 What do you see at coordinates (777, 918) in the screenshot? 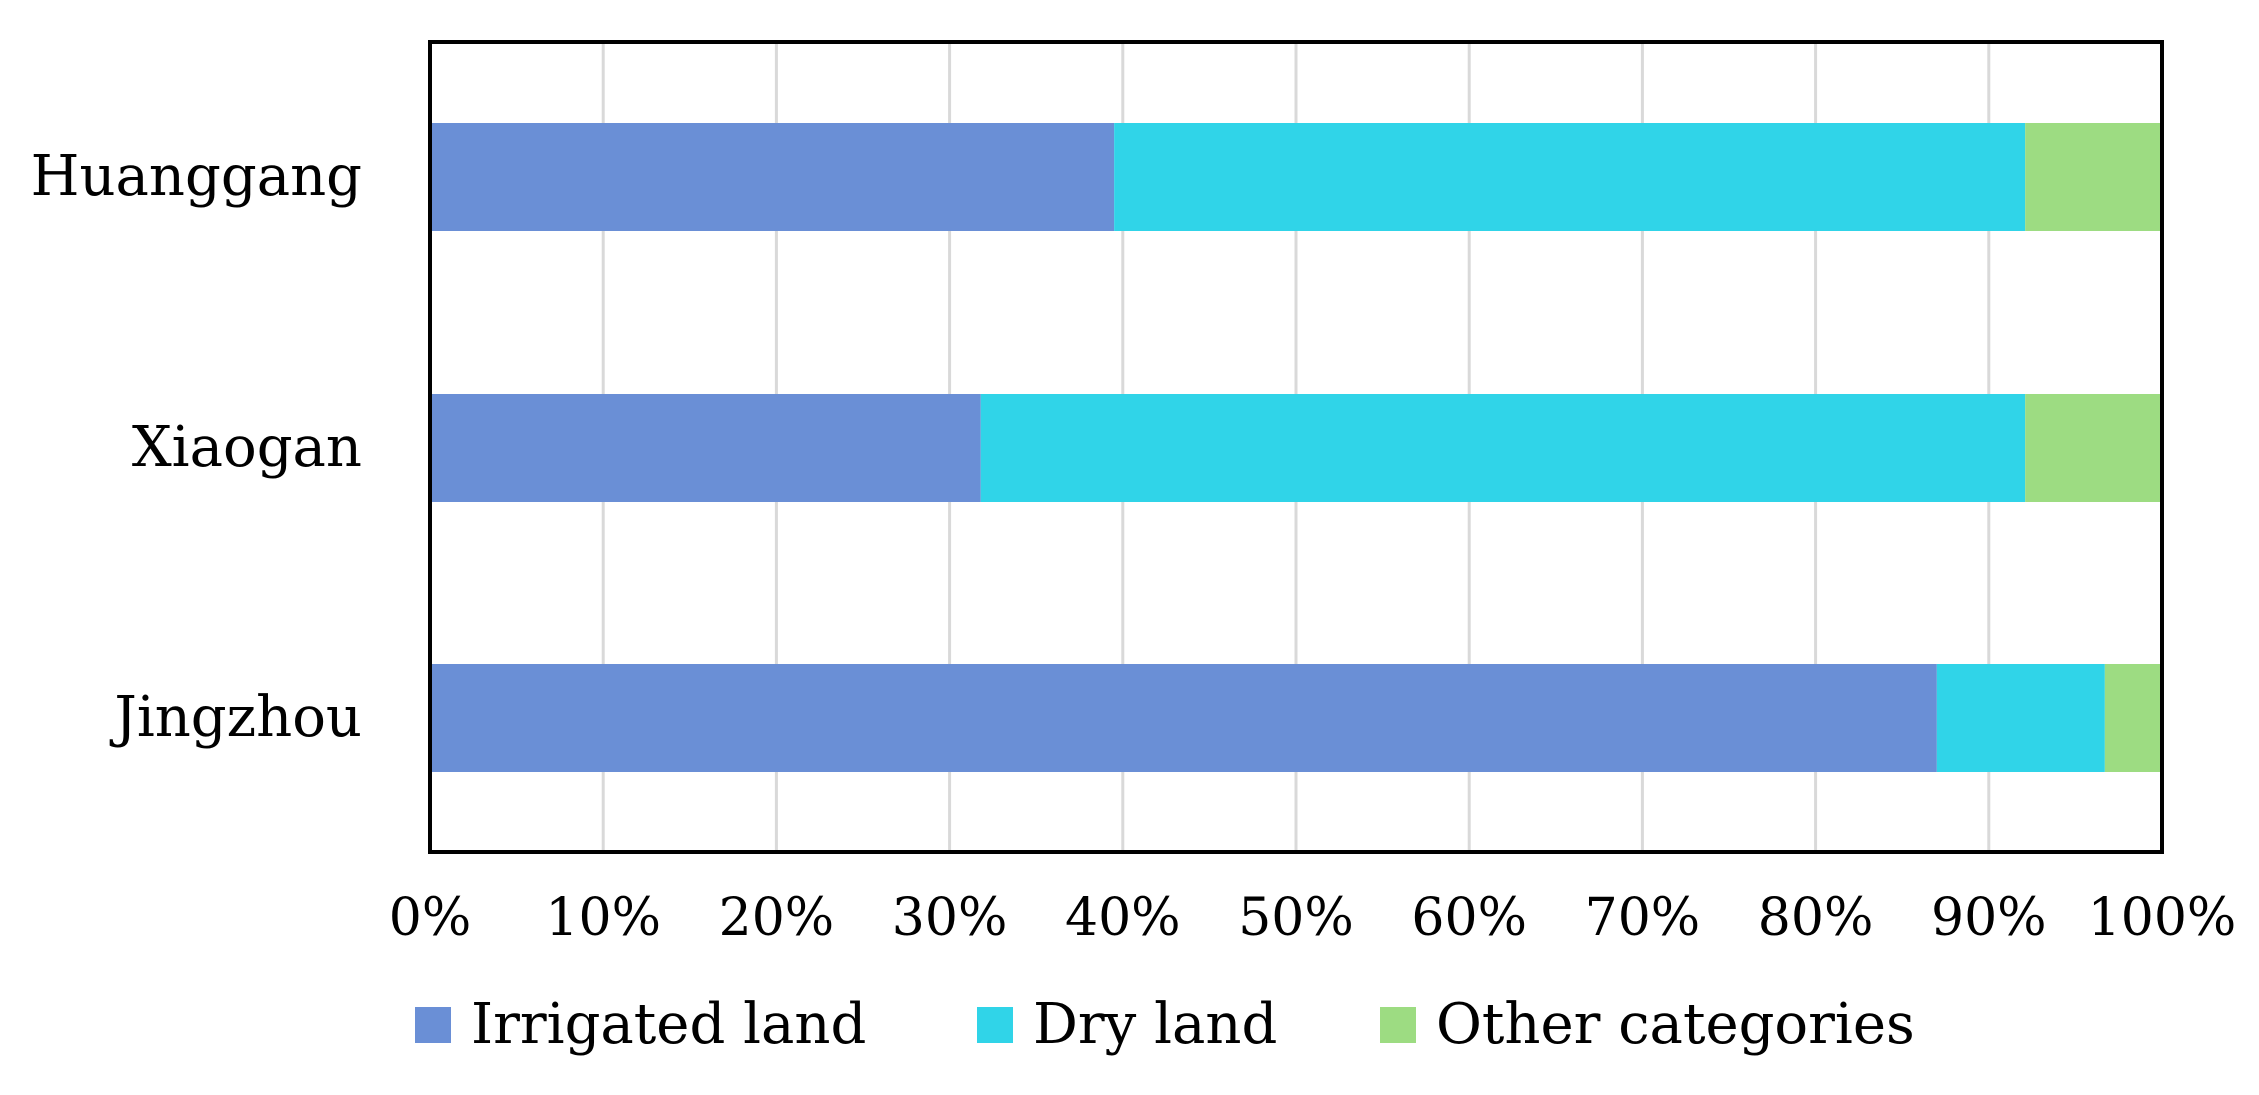
I see `x-tick-label-2: 20%` at bounding box center [777, 918].